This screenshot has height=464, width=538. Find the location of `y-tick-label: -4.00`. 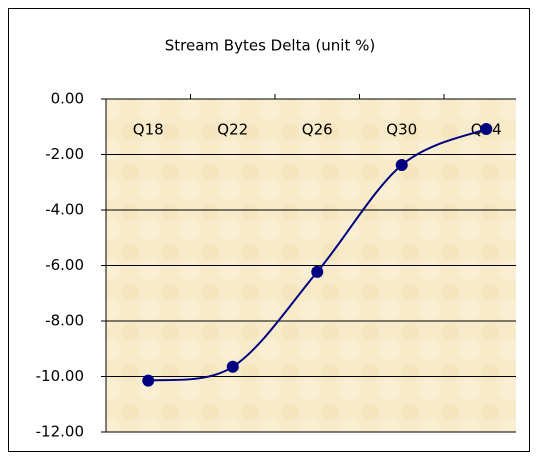

y-tick-label: -4.00 is located at coordinates (64, 210).